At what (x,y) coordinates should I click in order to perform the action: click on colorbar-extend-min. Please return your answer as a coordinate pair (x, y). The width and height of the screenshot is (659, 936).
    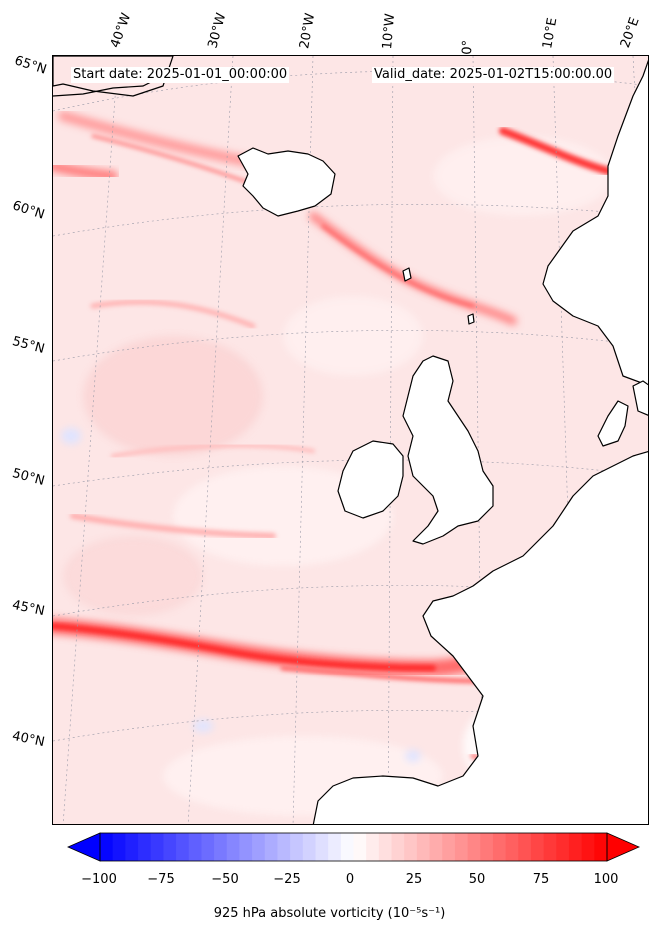
    Looking at the image, I should click on (84, 847).